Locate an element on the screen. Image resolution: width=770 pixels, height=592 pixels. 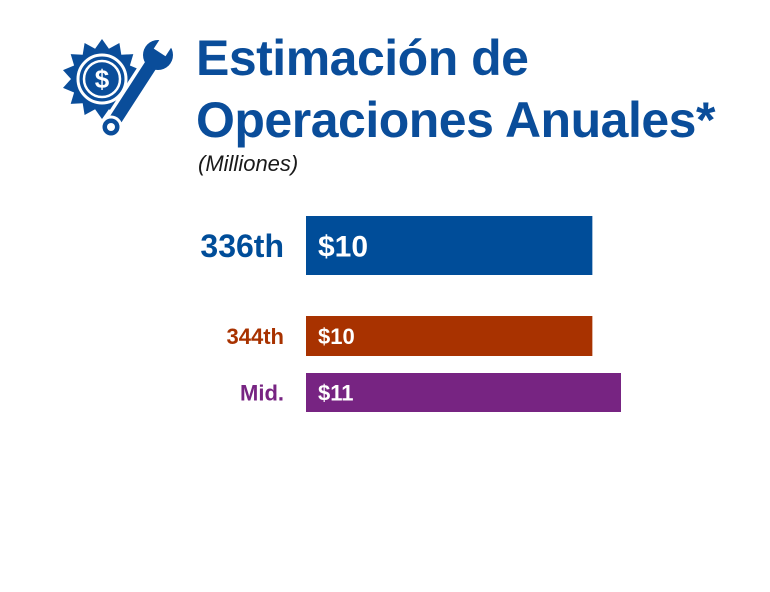
dollar-gear-wrench-icon: $ is located at coordinates (119, 86).